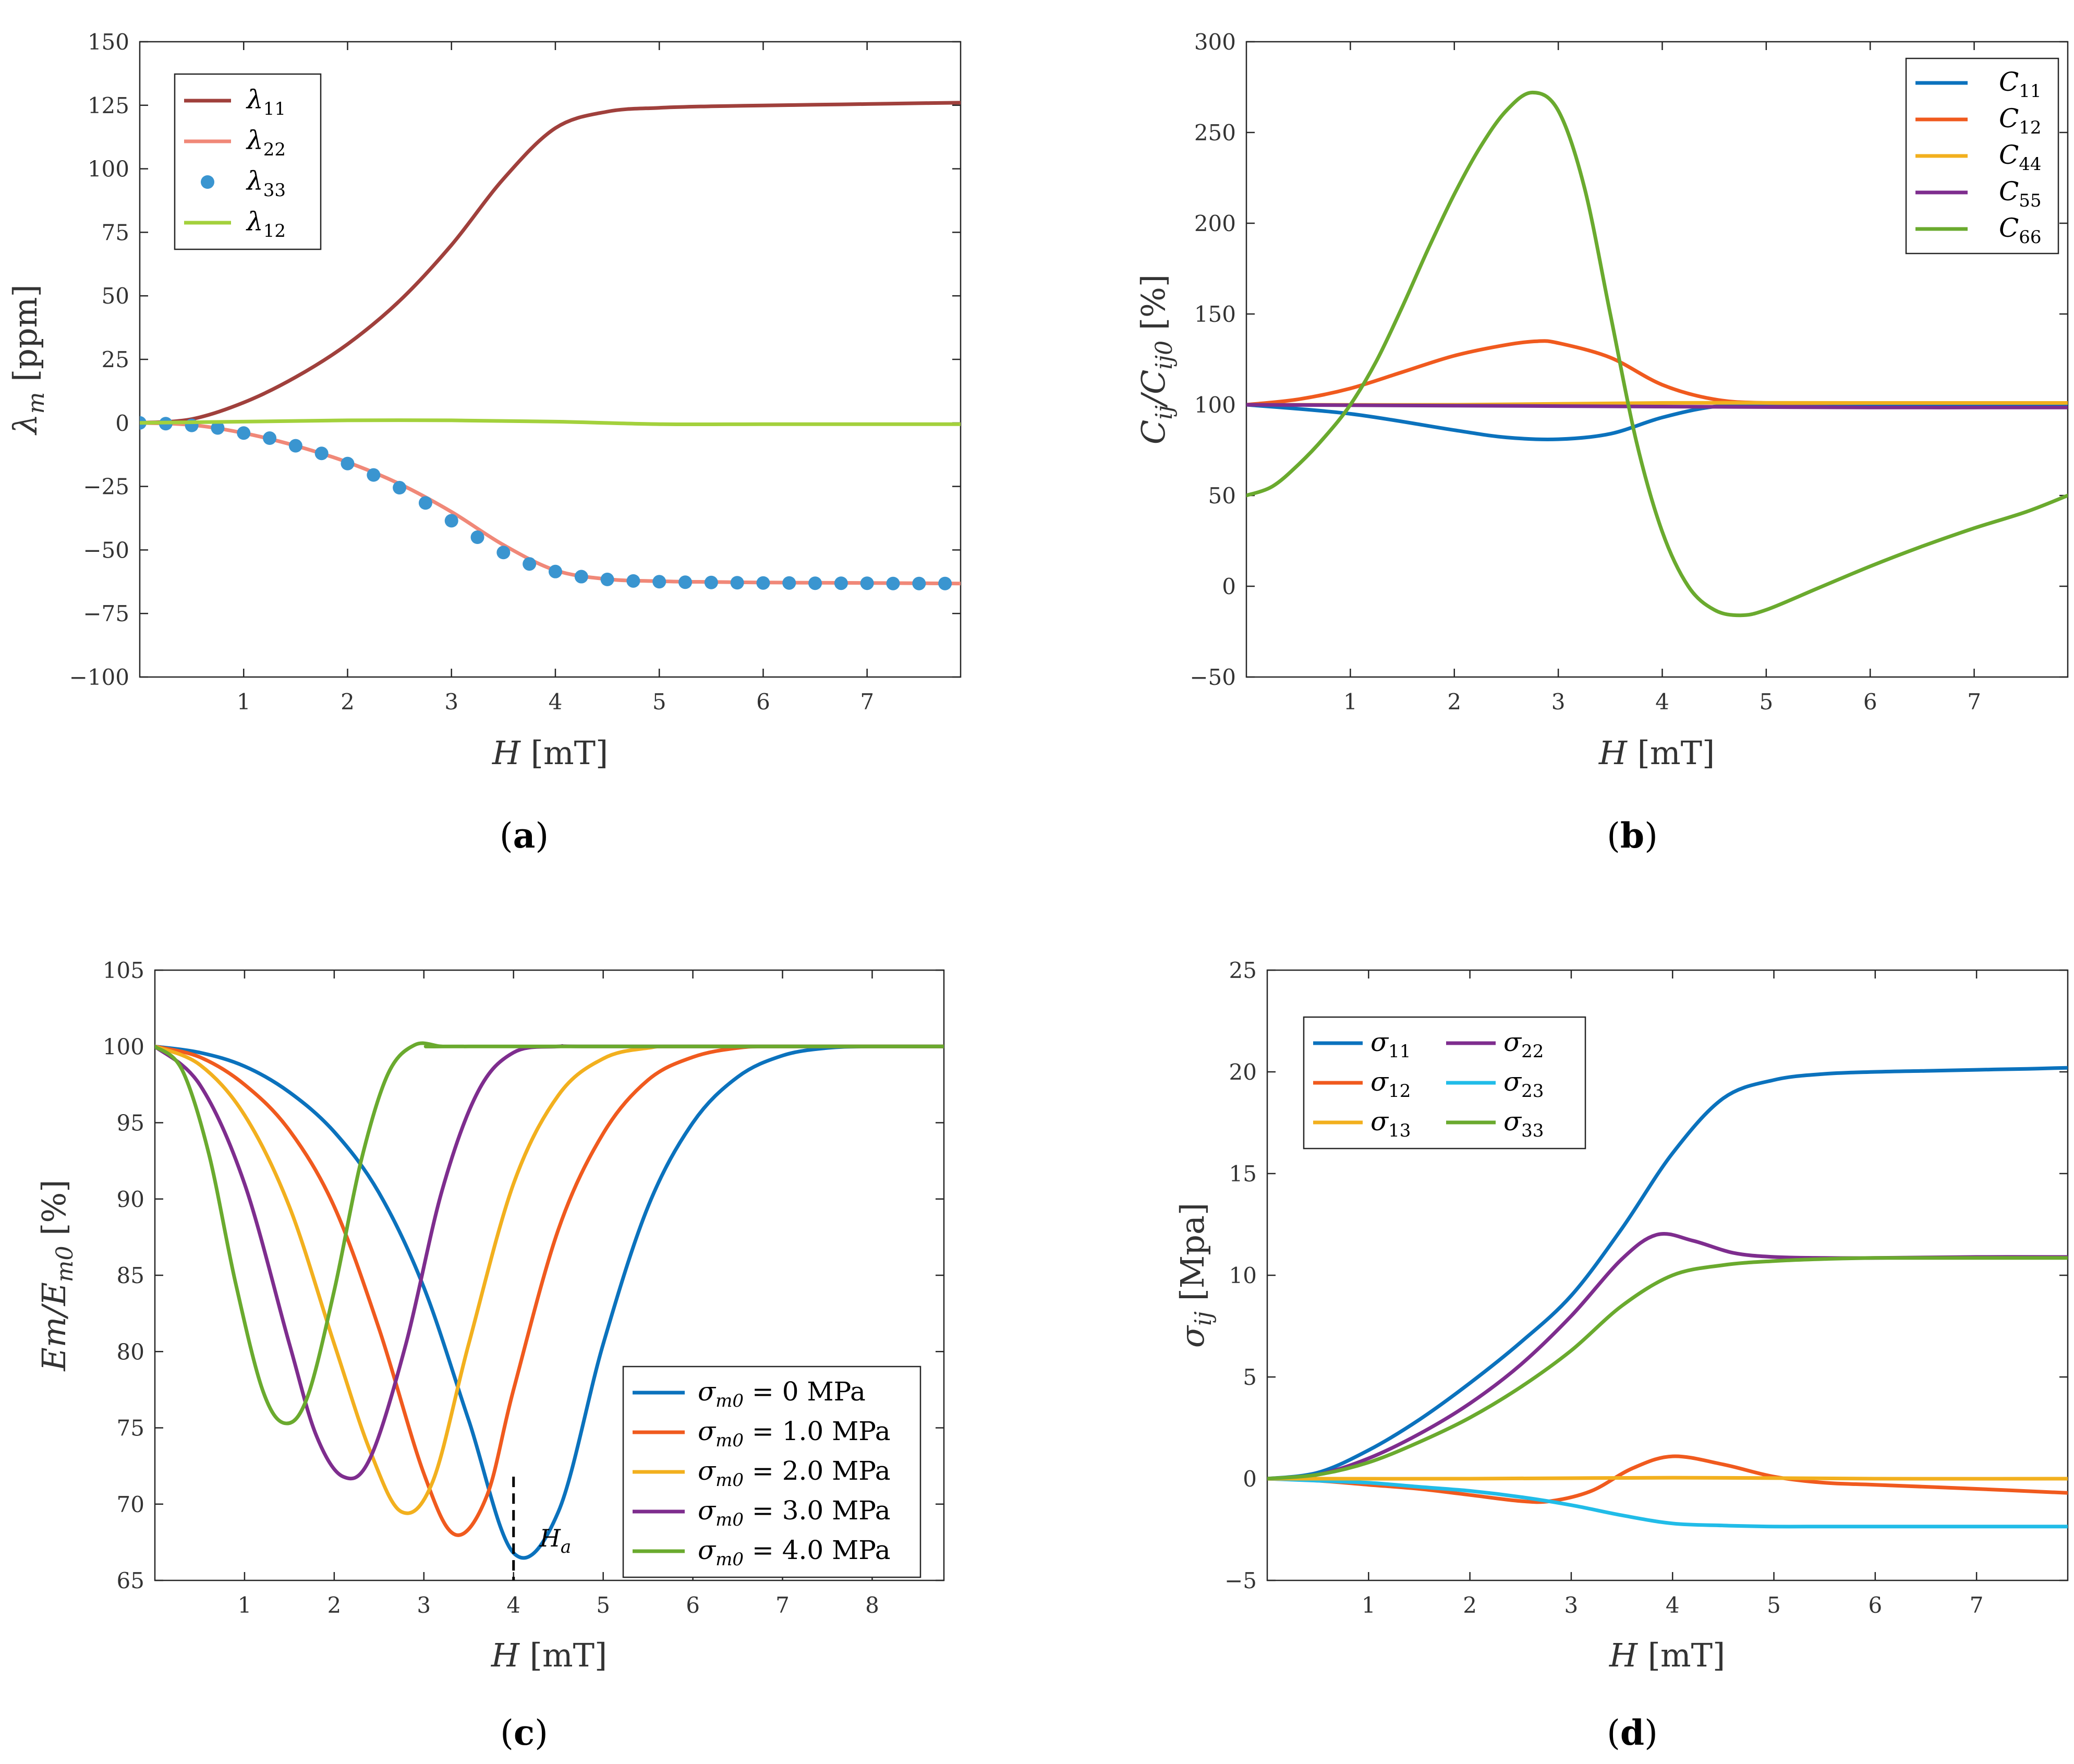 The width and height of the screenshot is (2074, 1764). What do you see at coordinates (794, 1433) in the screenshot?
I see `legend-label: σm0 = 1.0 MPa` at bounding box center [794, 1433].